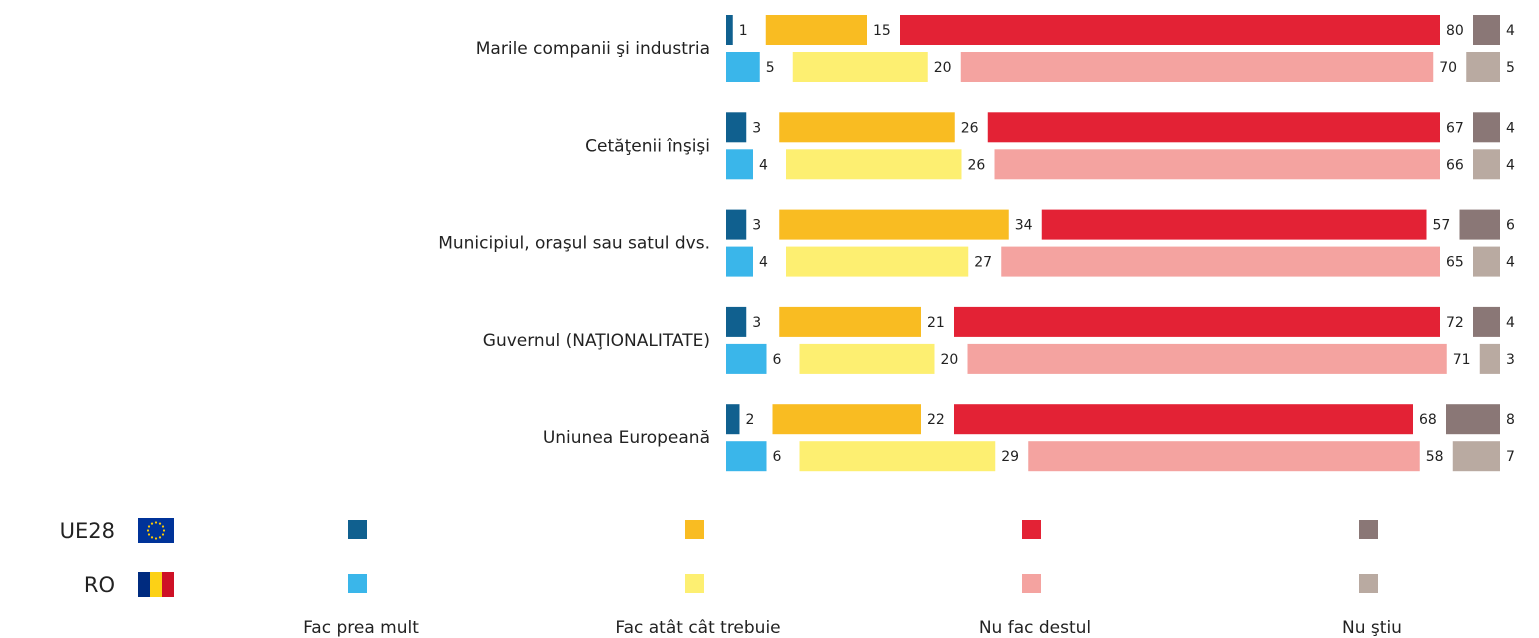 The width and height of the screenshot is (1539, 638). What do you see at coordinates (361, 628) in the screenshot?
I see `legend-label: Fac prea mult` at bounding box center [361, 628].